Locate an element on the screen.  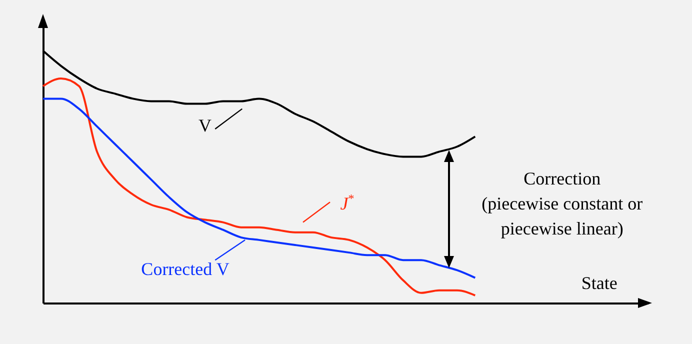
annotation: Correction (piecewise constant or piecewise linear) is located at coordinates (562, 203).